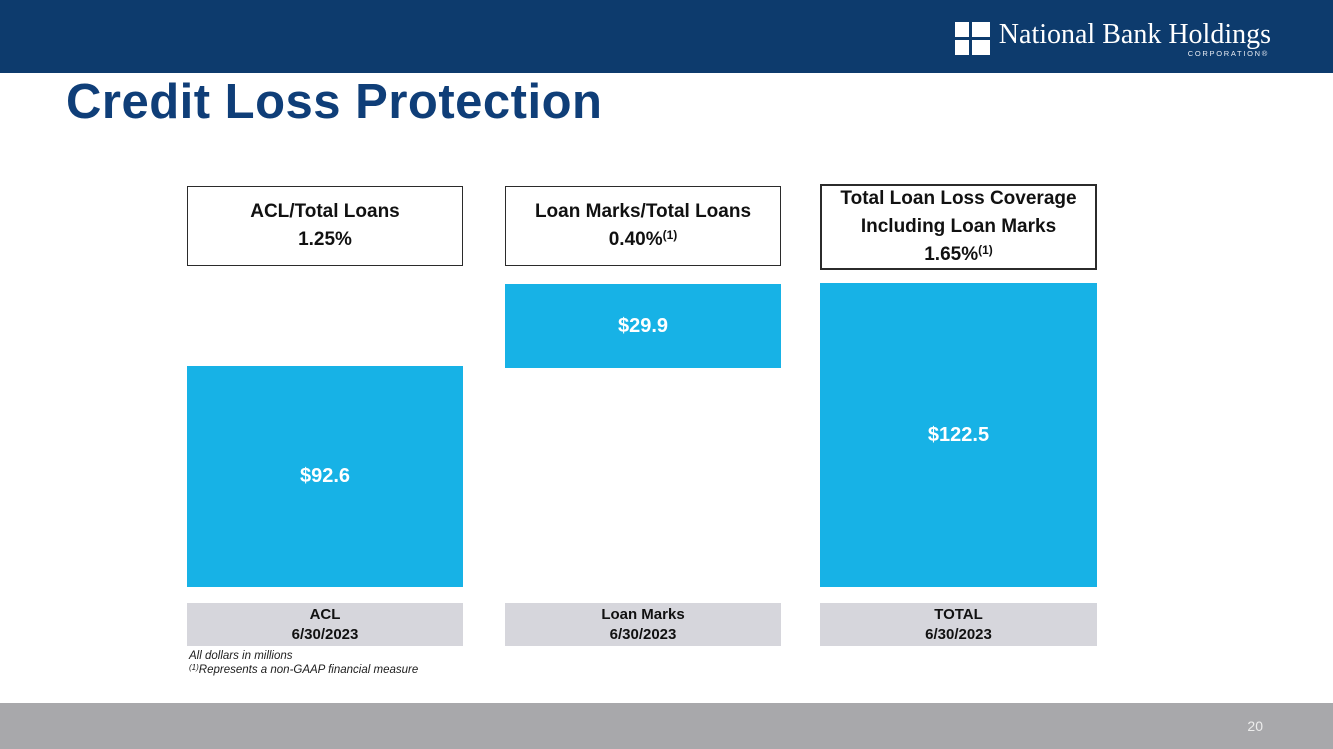 The width and height of the screenshot is (1333, 749). I want to click on ratio-box-line: ACL/Total Loans, so click(325, 211).